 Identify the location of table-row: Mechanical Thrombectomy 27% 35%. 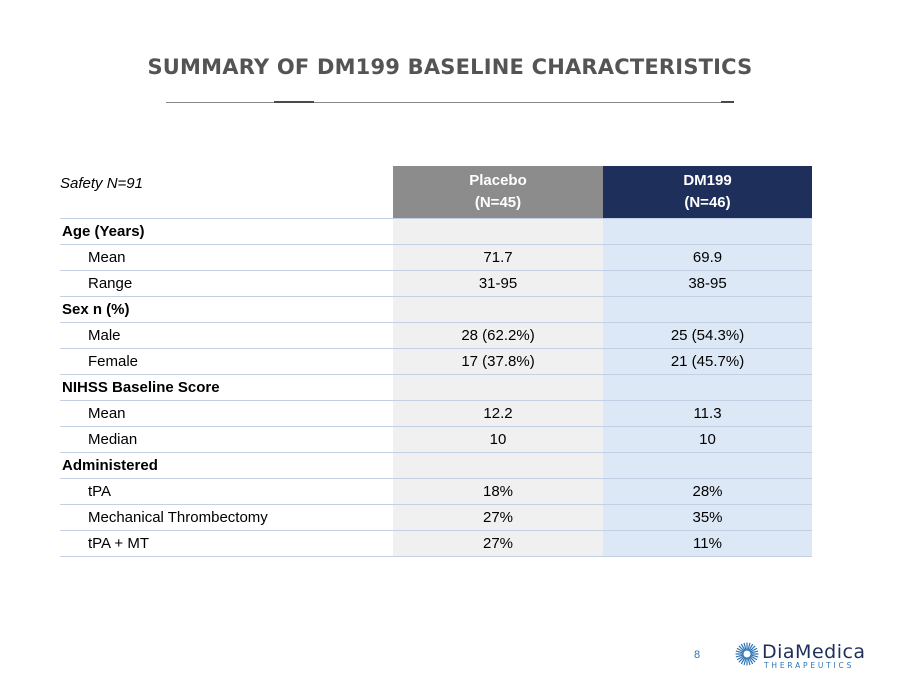
(436, 517).